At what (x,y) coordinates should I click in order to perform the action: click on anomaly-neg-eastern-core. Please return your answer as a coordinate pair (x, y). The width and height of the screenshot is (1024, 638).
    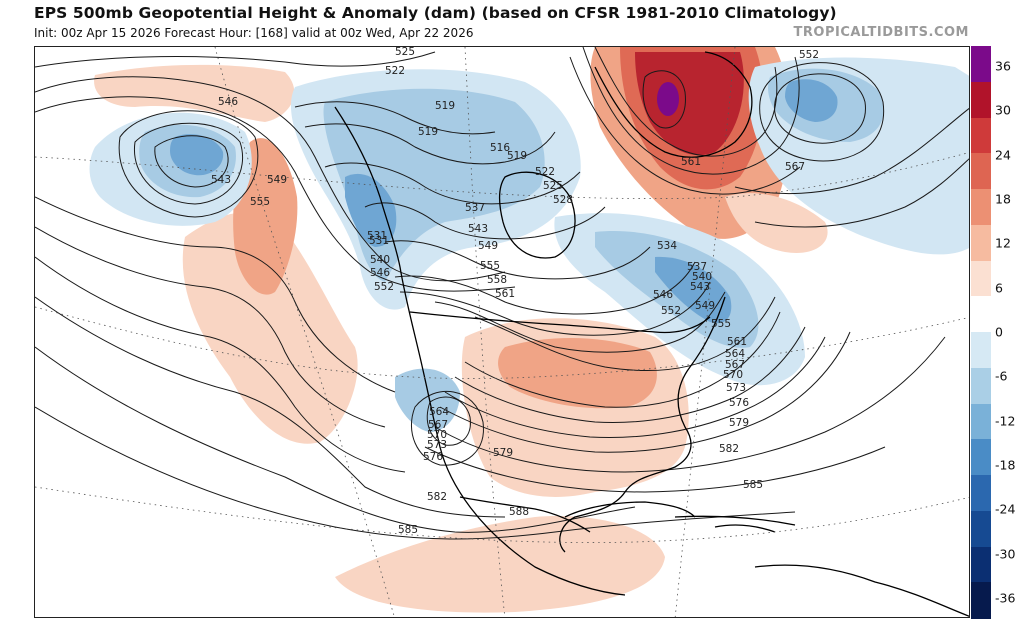
    Looking at the image, I should click on (693, 290).